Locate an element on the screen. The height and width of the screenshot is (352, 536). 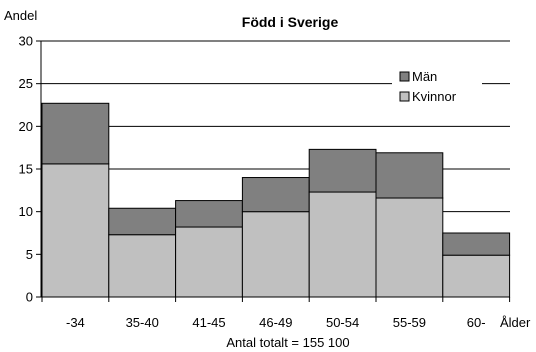
bar-män-60- is located at coordinates (476, 244).